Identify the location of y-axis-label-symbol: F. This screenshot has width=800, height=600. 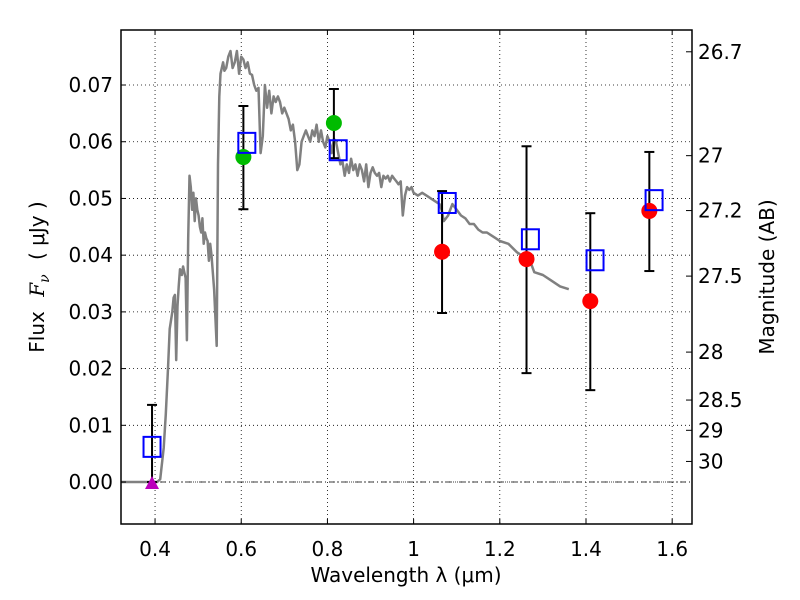
(37, 290).